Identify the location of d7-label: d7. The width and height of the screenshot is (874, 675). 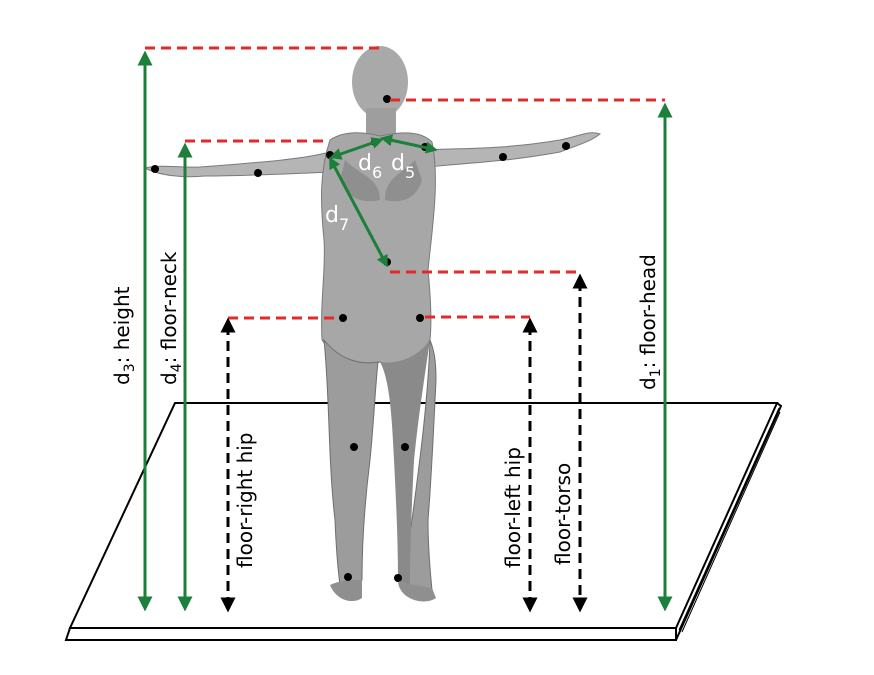
(337, 218).